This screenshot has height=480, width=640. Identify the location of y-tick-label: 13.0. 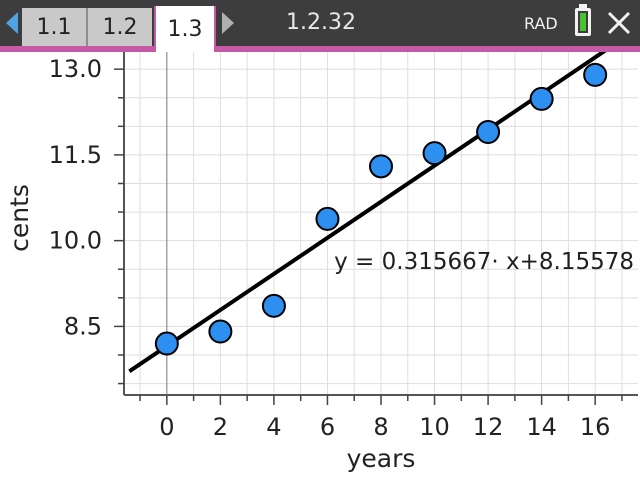
(75, 69).